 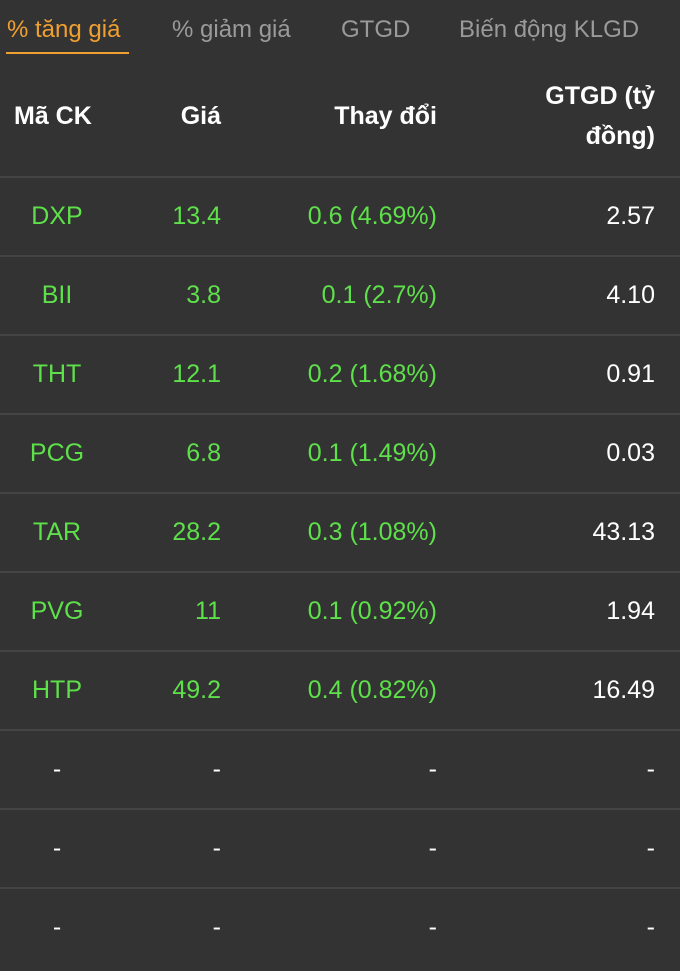 I want to click on active-tab-indicator, so click(x=67, y=53).